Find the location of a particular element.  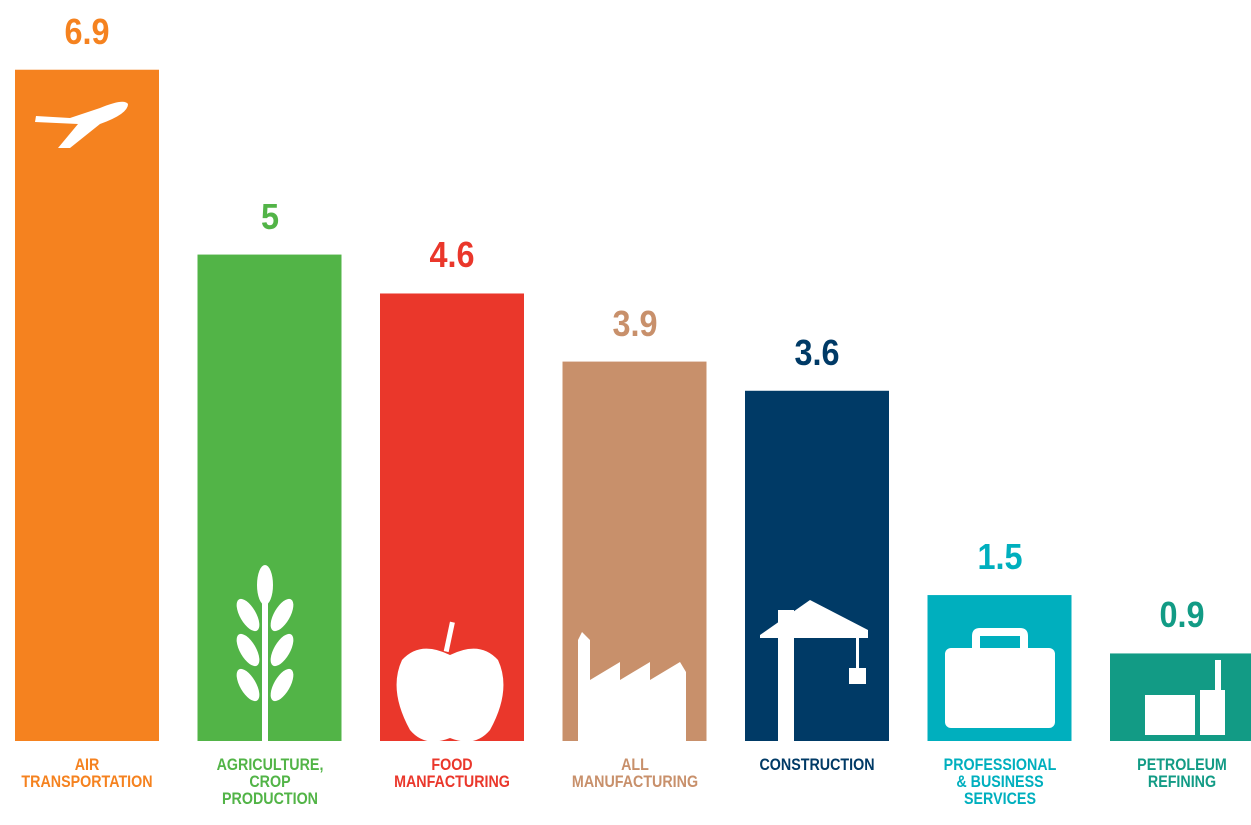

wheat-icon is located at coordinates (265, 653).